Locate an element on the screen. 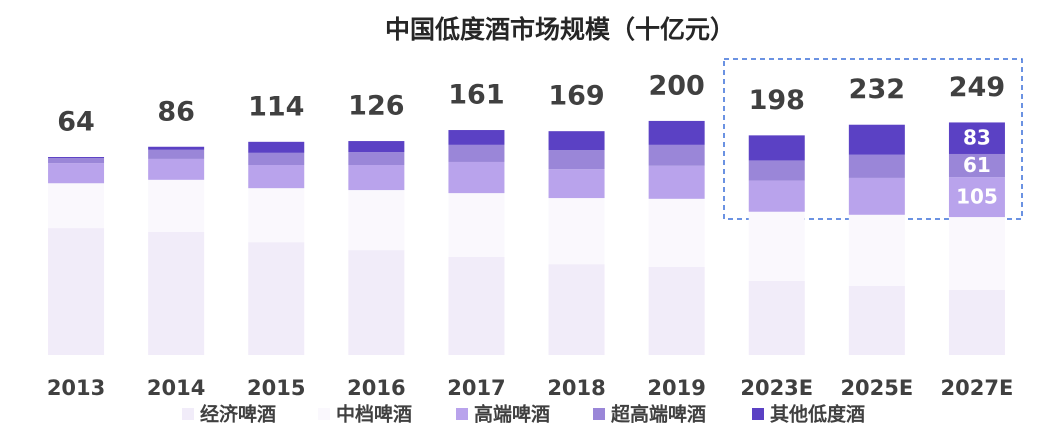 This screenshot has width=1054, height=445. total-label: 161 is located at coordinates (476, 95).